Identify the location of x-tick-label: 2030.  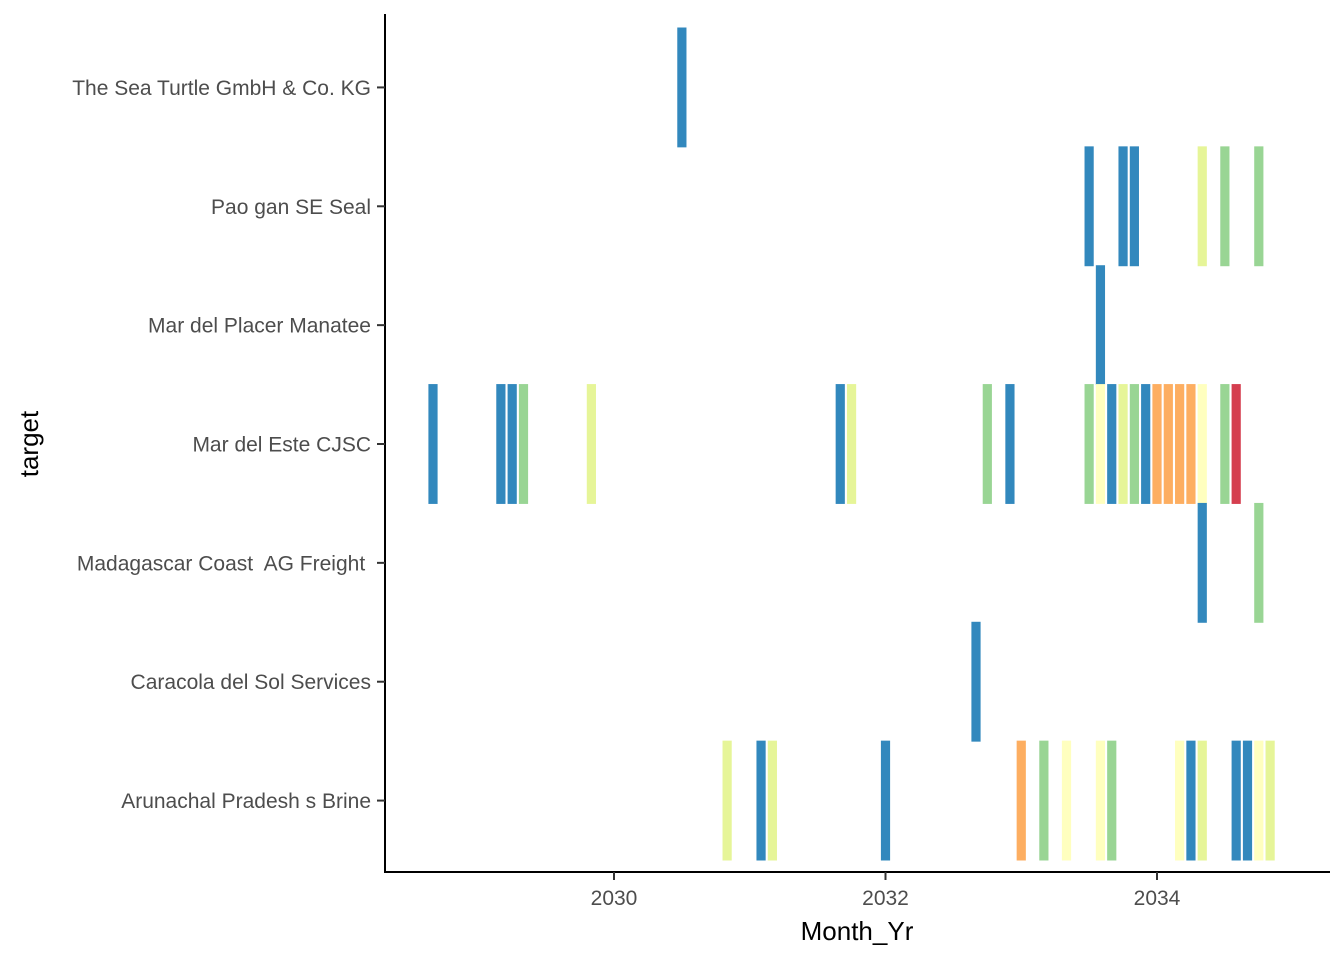
(614, 898).